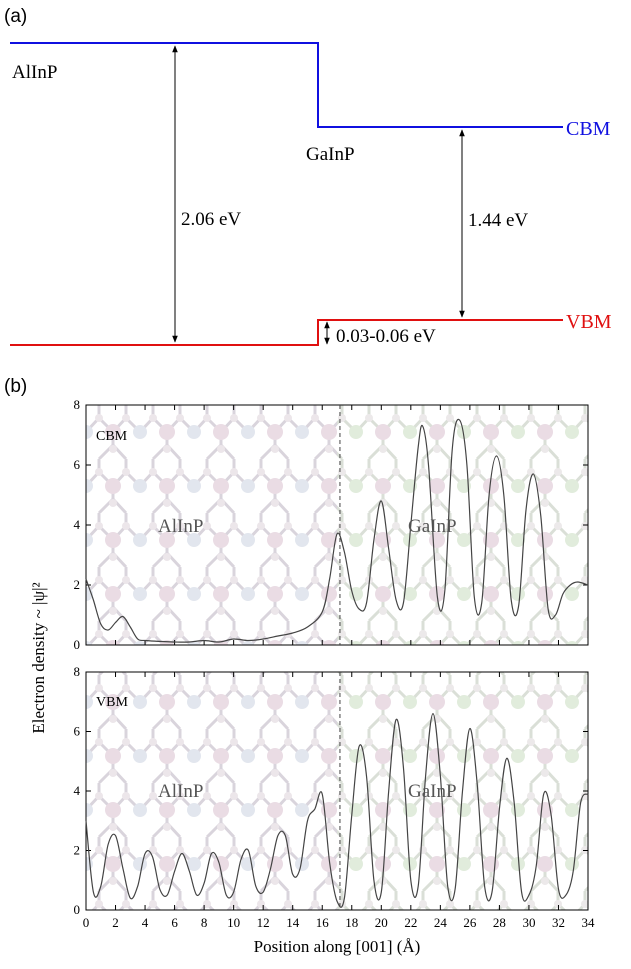 The height and width of the screenshot is (969, 631). I want to click on x-tick-label: 2, so click(115, 922).